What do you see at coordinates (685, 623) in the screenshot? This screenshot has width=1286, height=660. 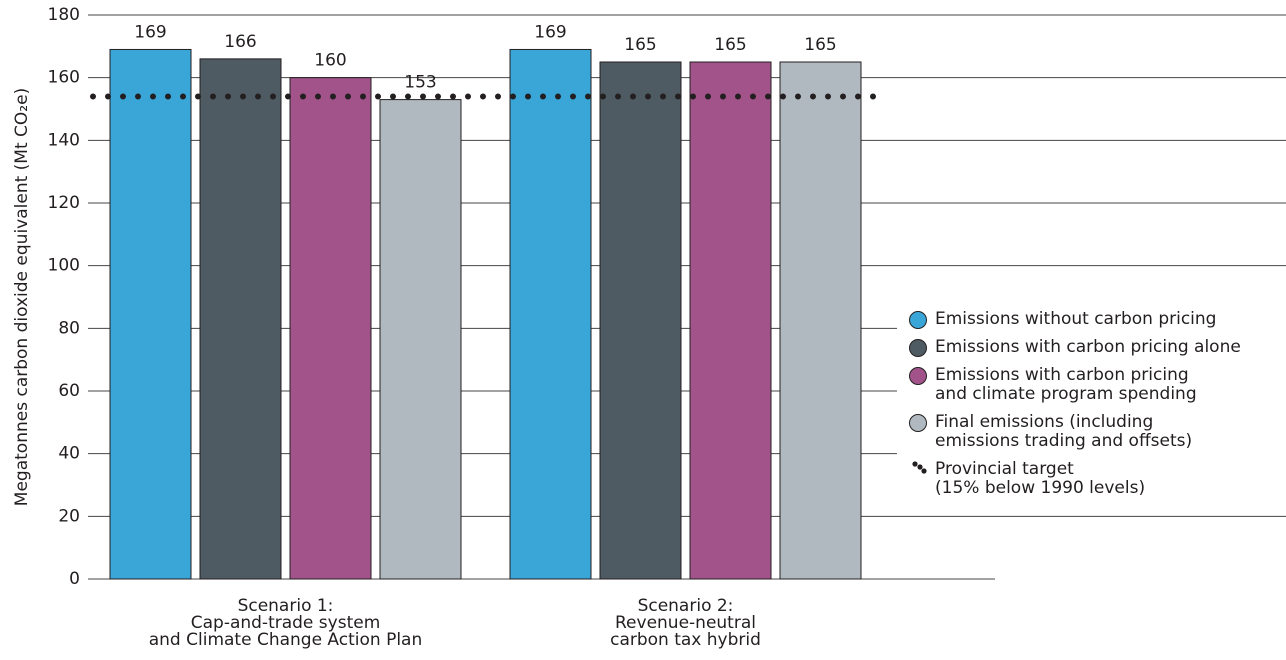 I see `x-tick-label: Revenue-neutral` at bounding box center [685, 623].